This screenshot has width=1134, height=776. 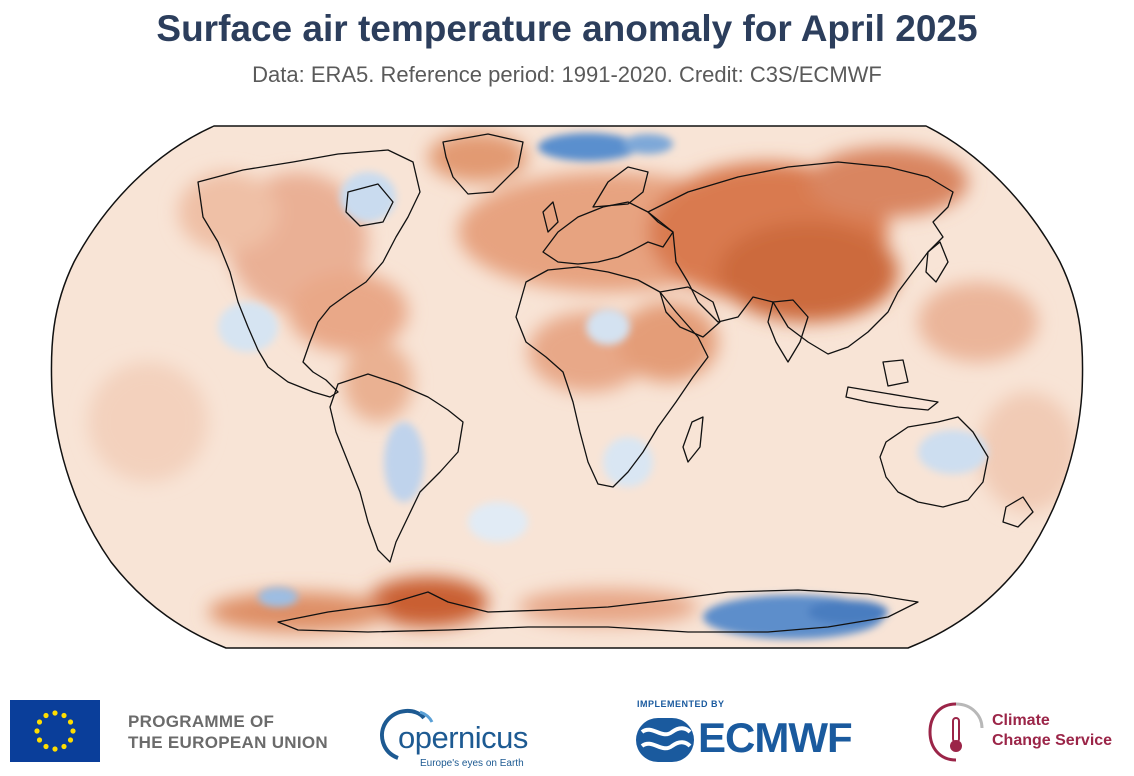 What do you see at coordinates (483, 164) in the screenshot?
I see `greenland-outline` at bounding box center [483, 164].